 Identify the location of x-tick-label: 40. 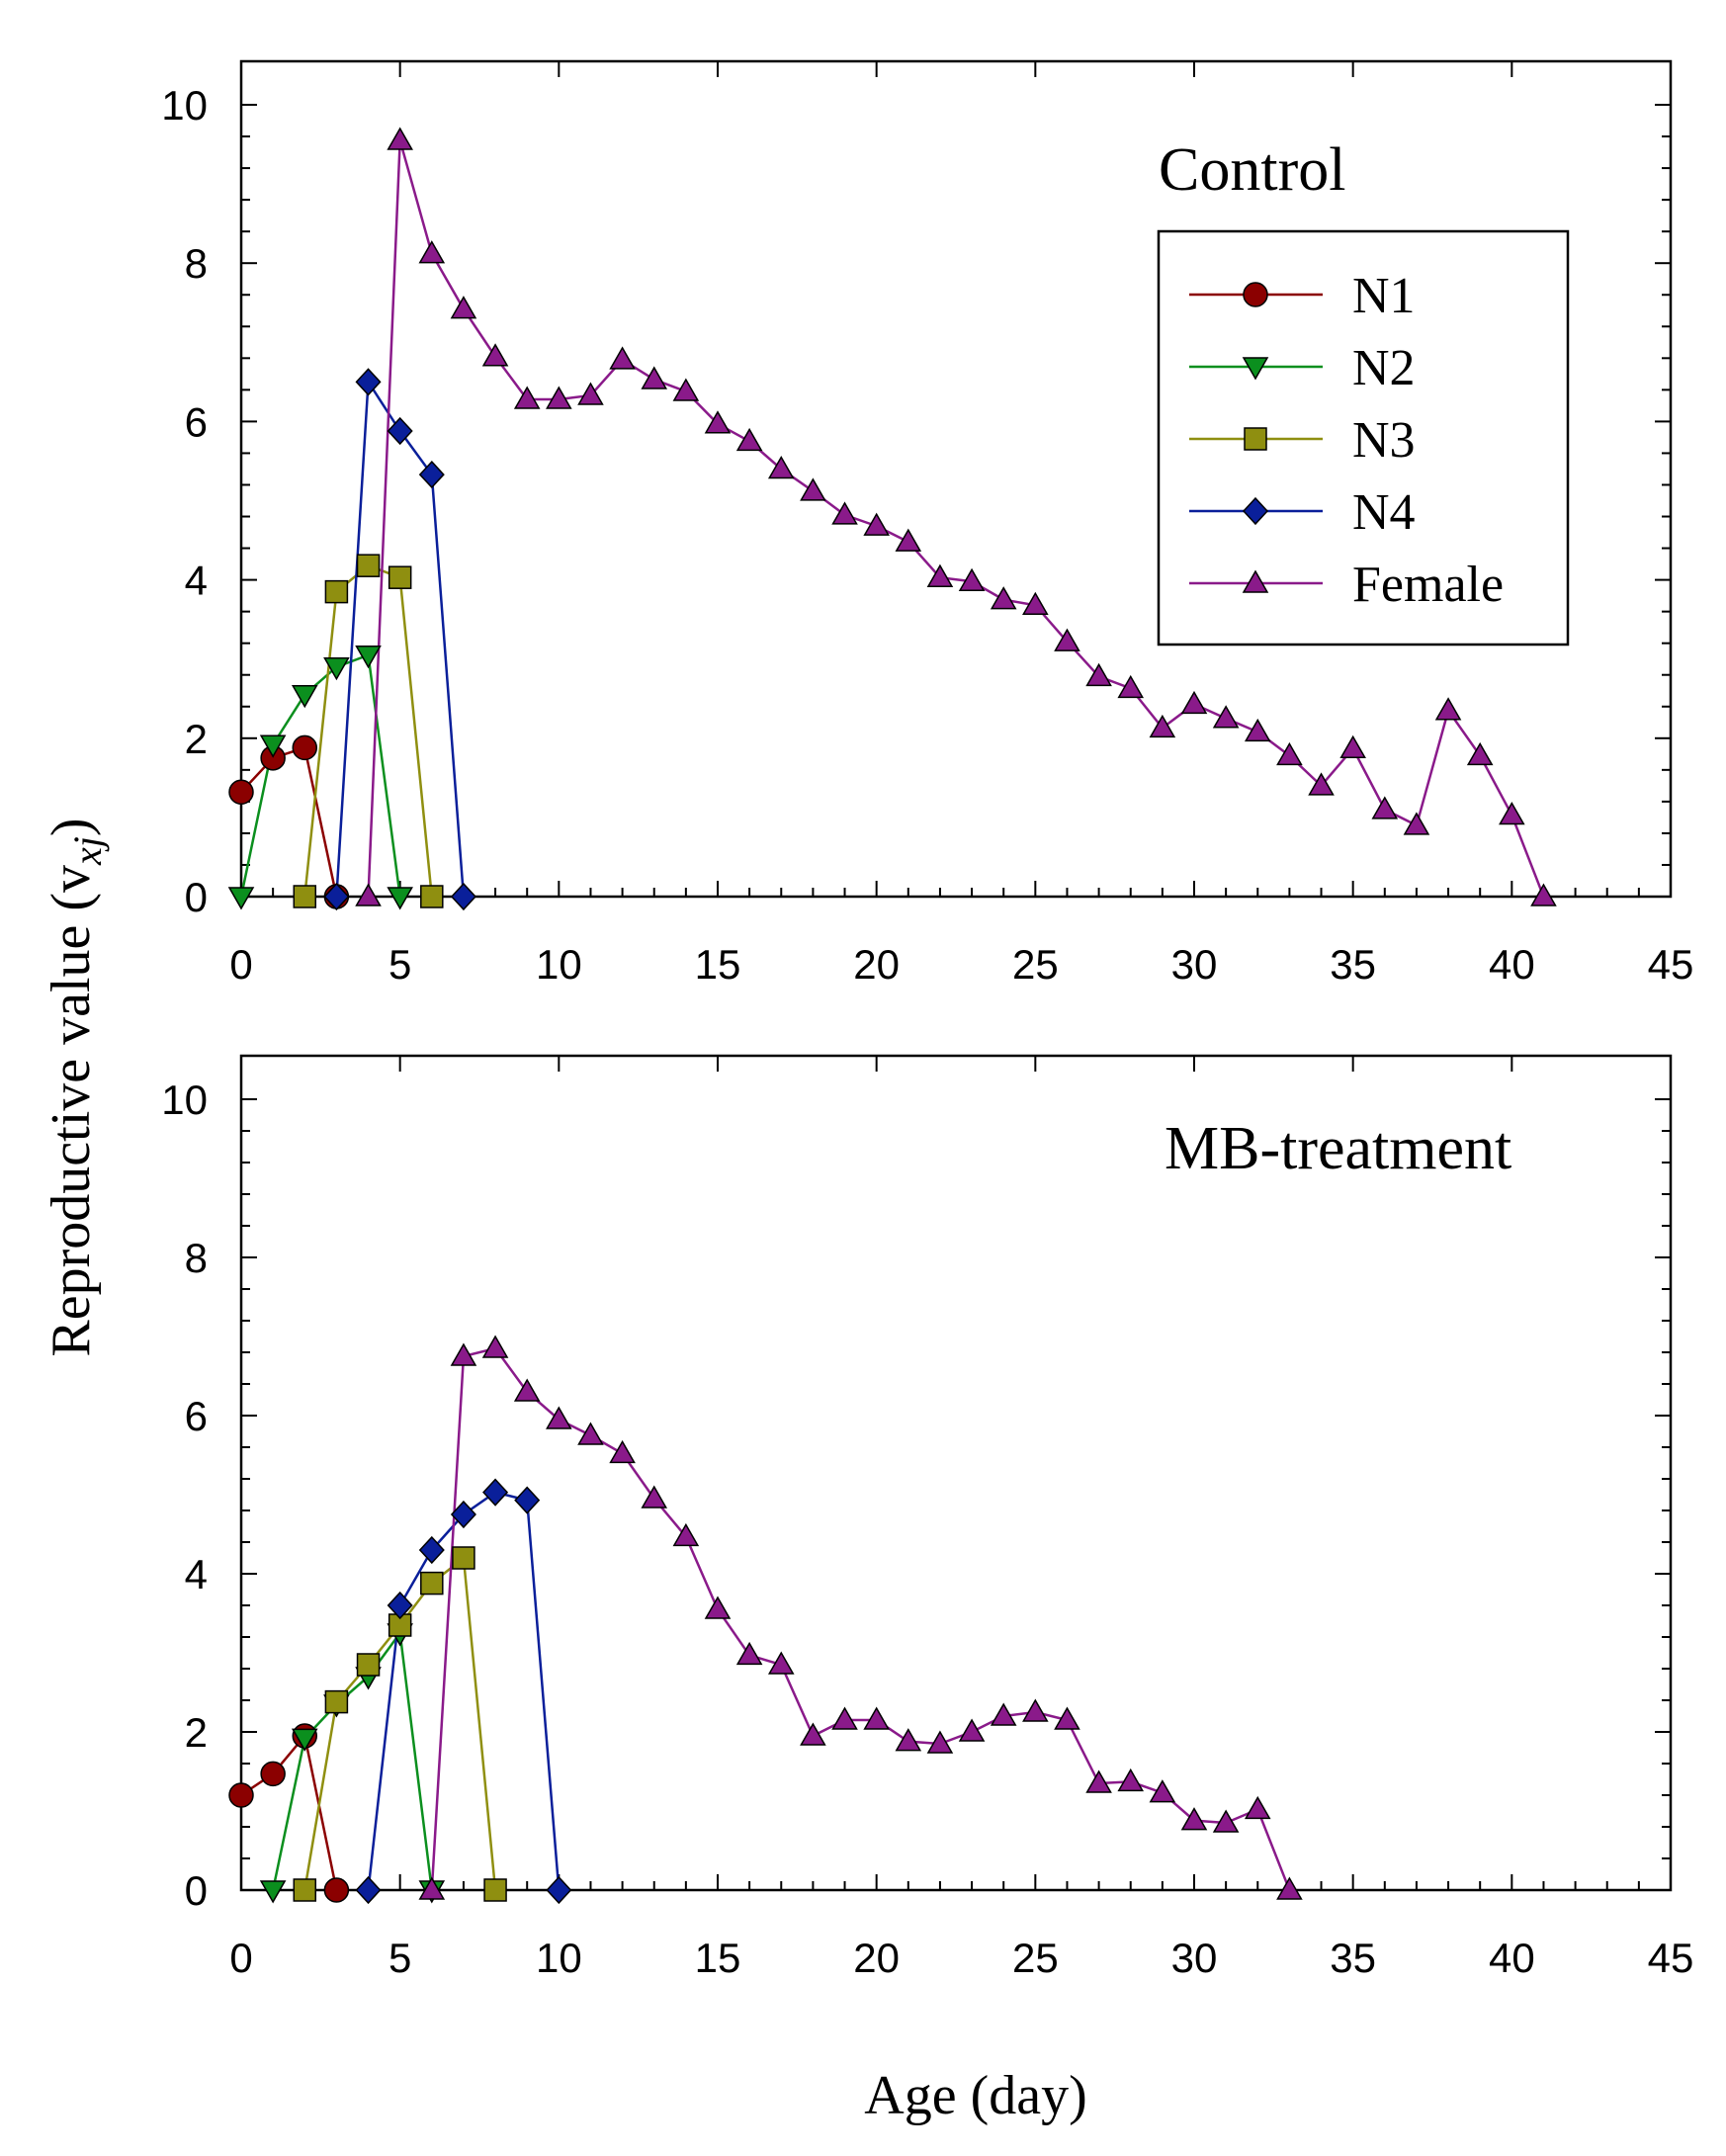
(1512, 1958).